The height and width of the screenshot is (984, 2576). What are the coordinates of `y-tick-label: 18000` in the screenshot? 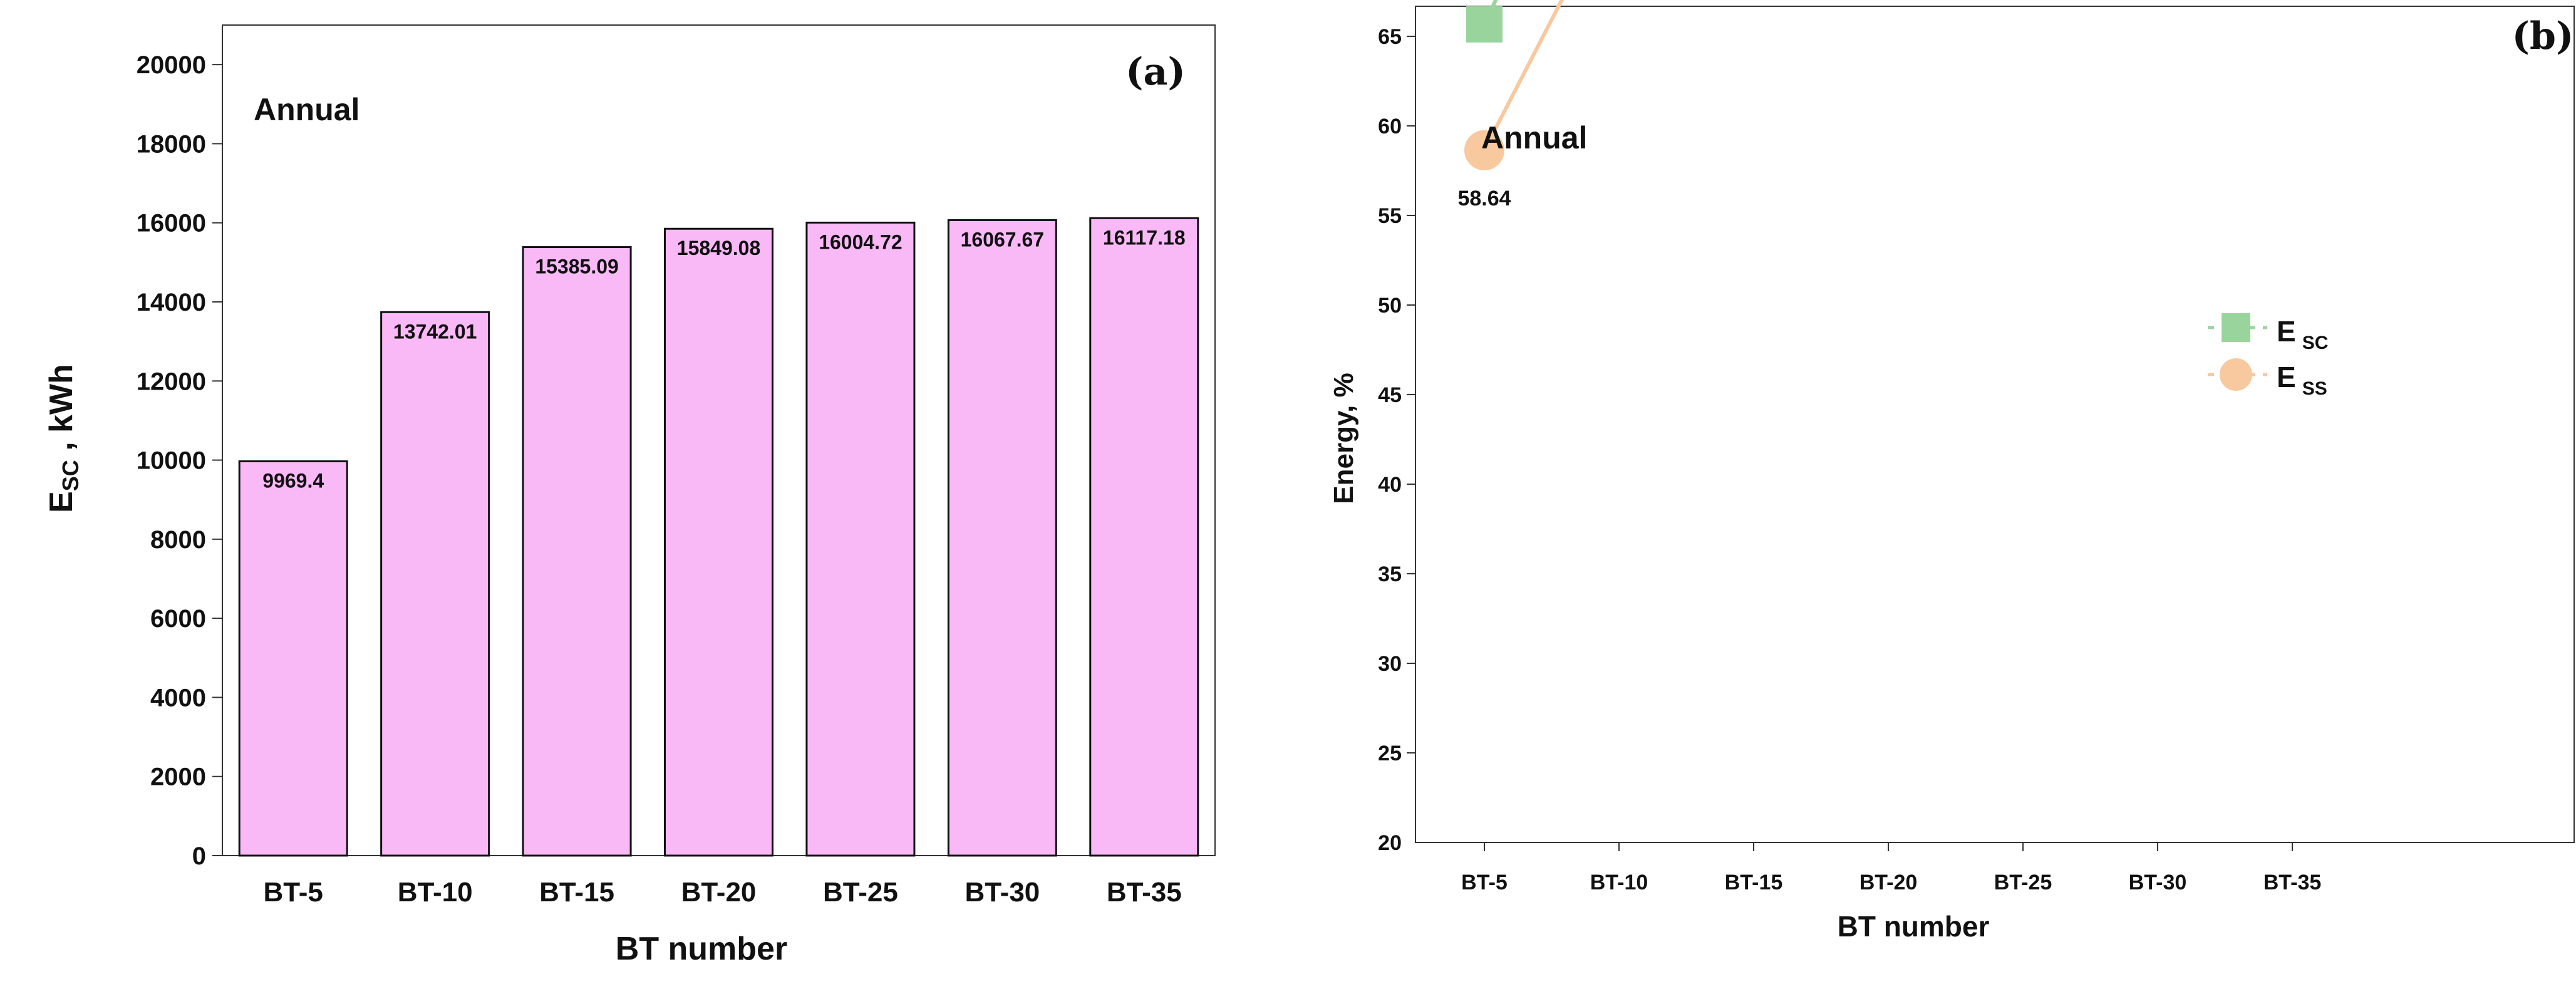 It's located at (171, 144).